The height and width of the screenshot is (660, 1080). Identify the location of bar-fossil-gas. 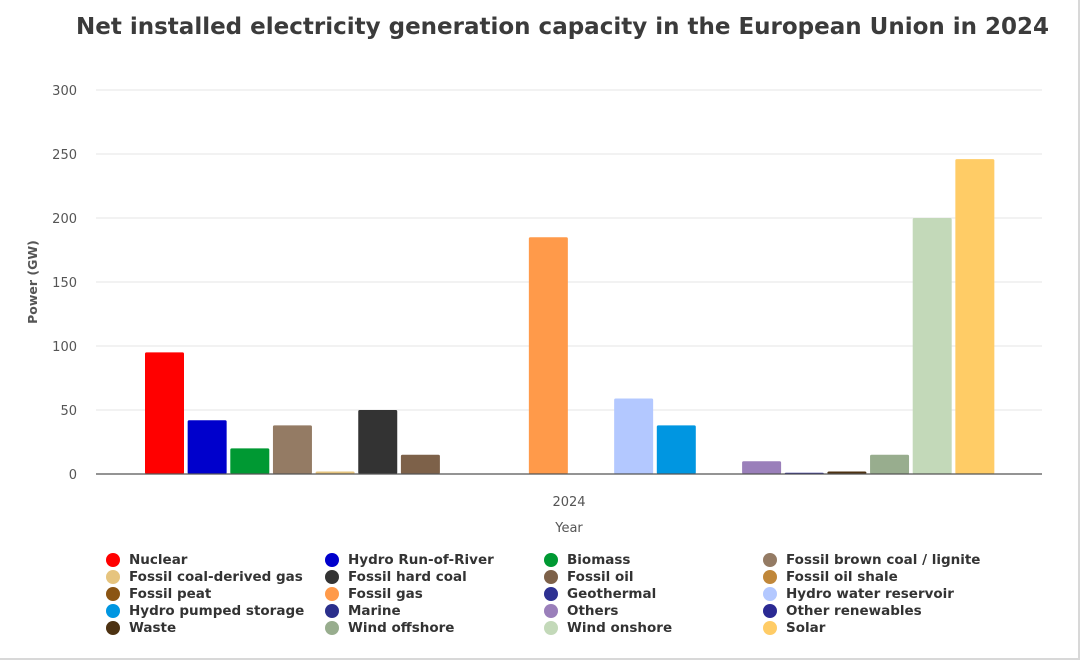
(548, 355).